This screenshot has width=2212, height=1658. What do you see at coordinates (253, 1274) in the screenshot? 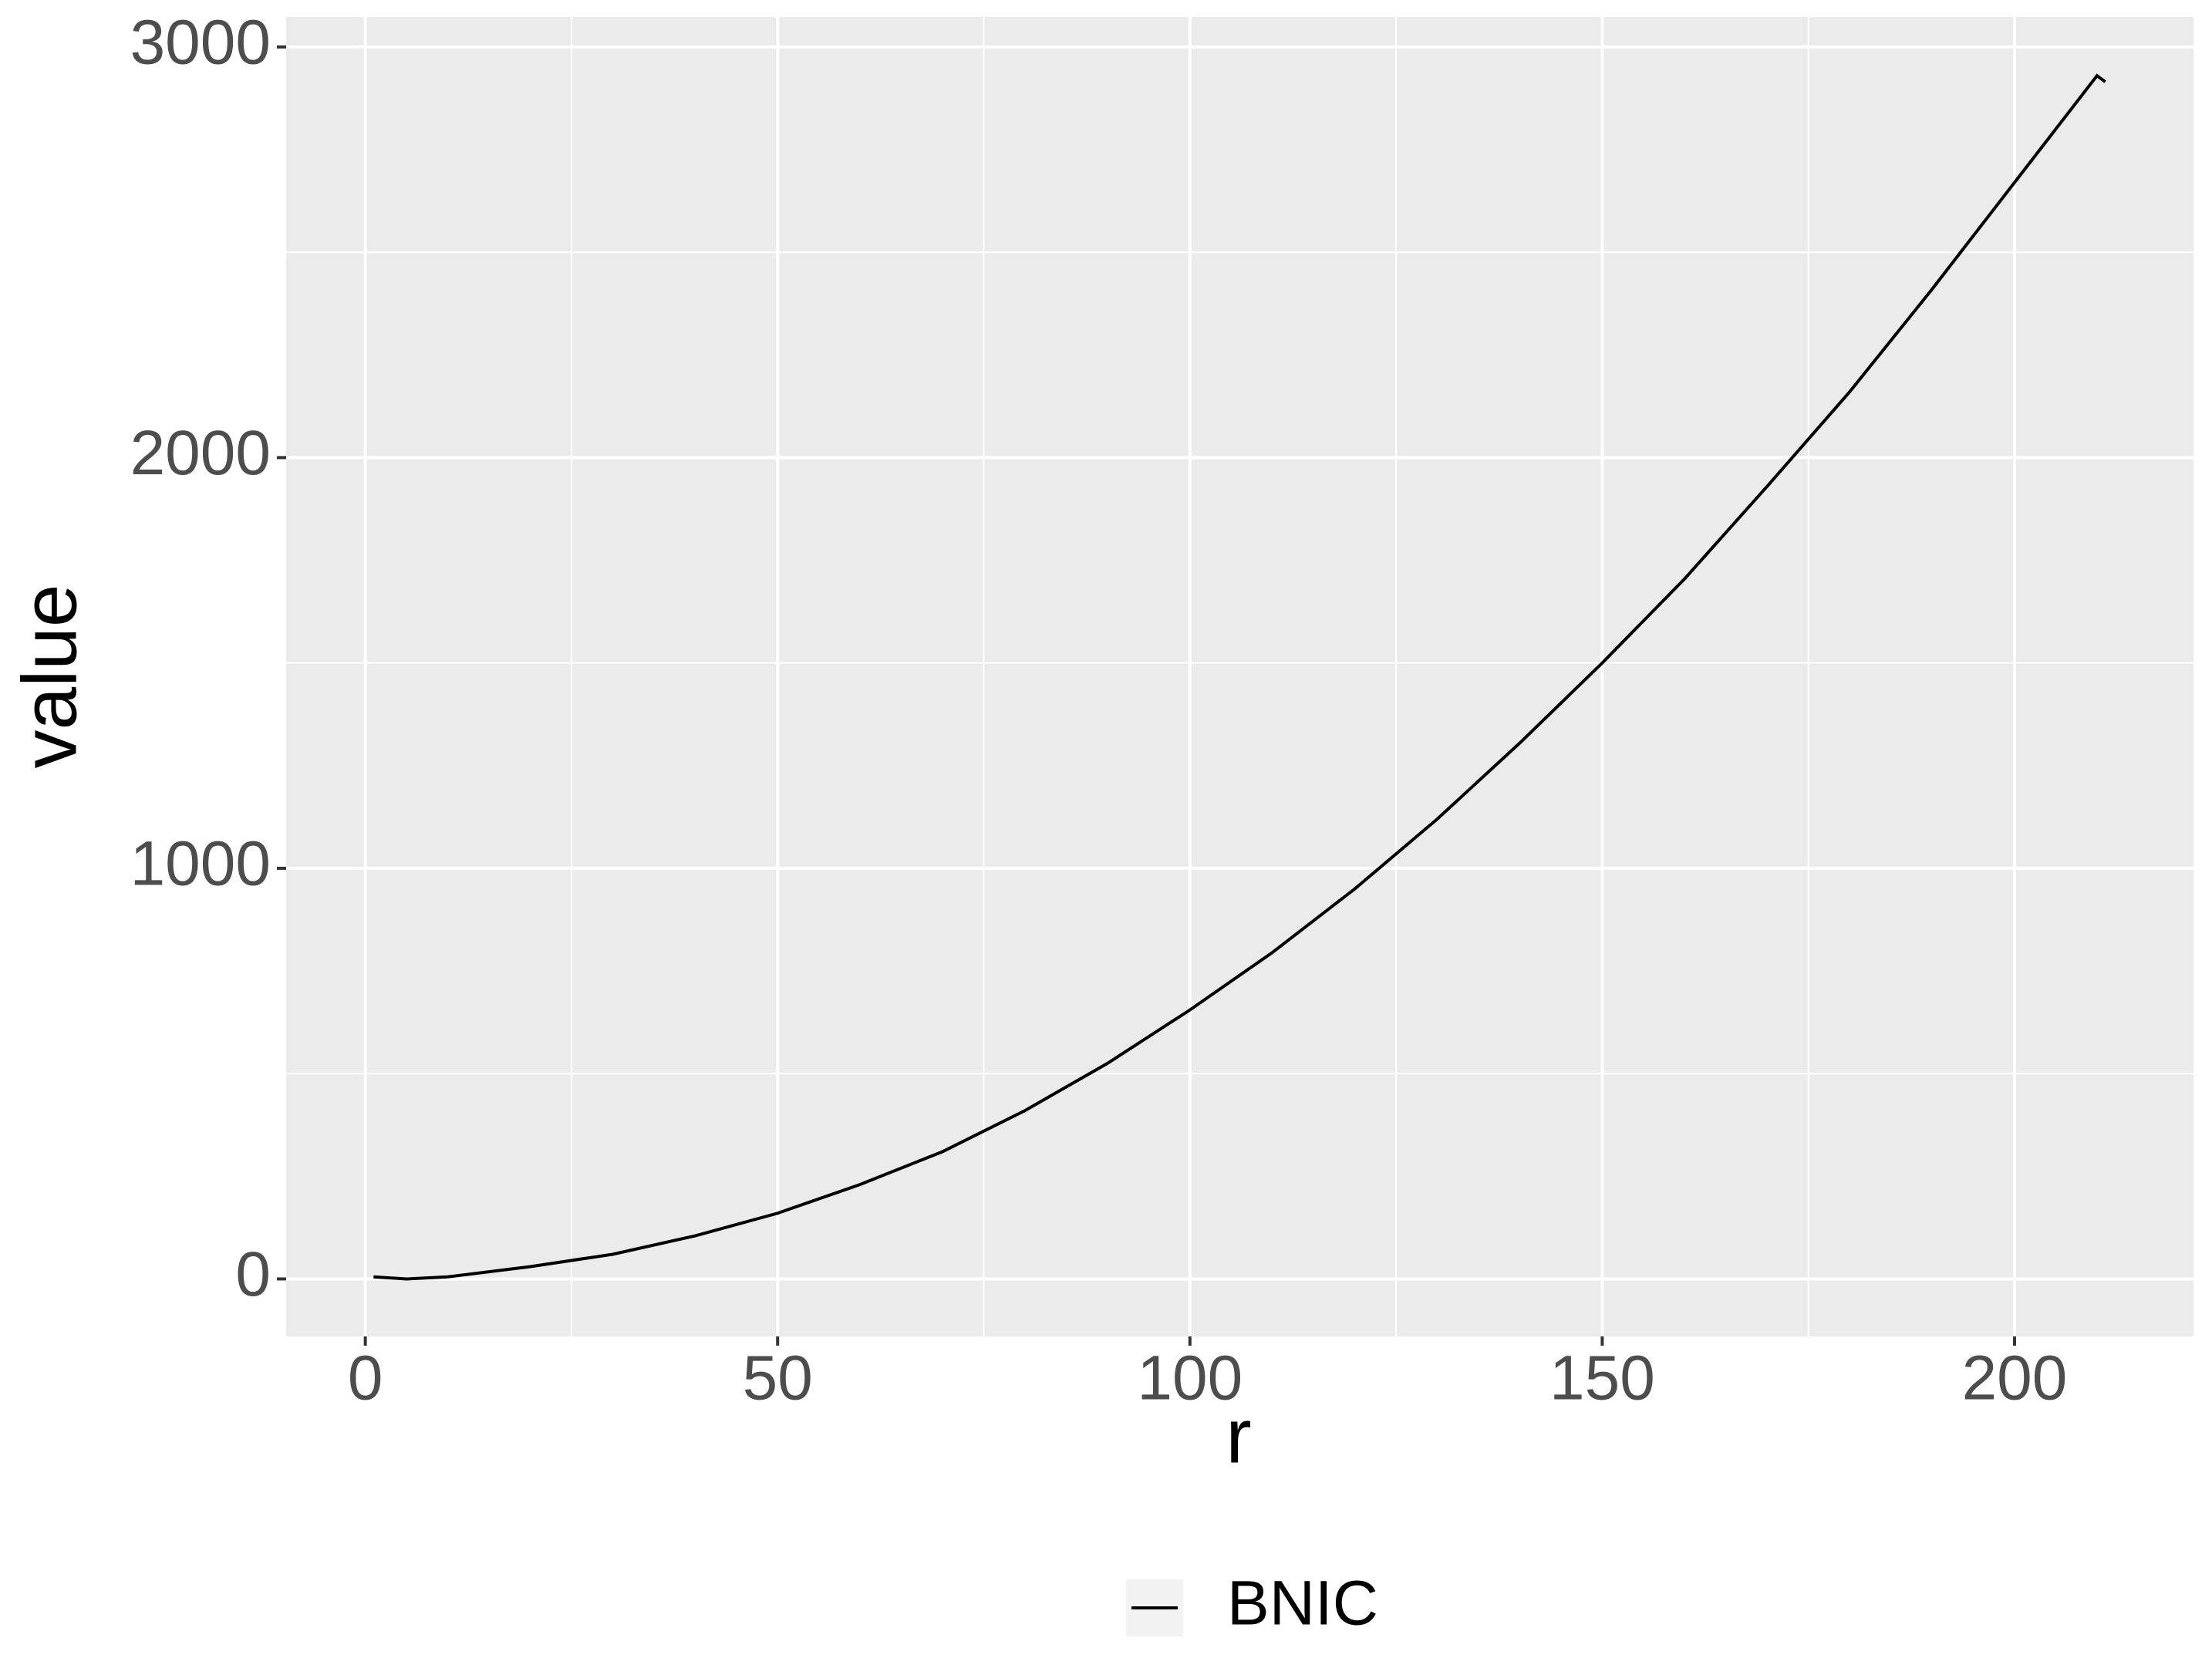
I see `y-tick-label: 0` at bounding box center [253, 1274].